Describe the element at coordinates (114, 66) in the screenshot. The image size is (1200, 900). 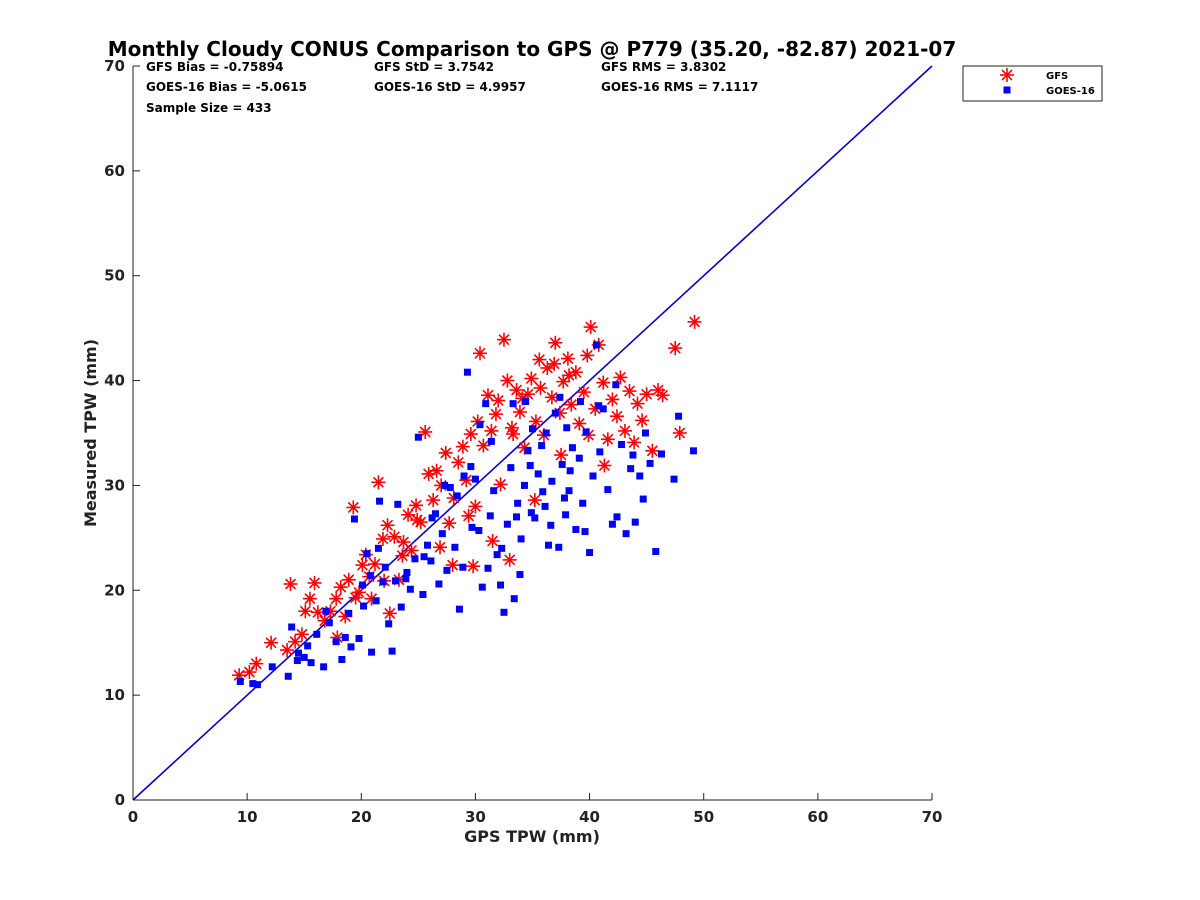
I see `y-tick-label: 70` at that location.